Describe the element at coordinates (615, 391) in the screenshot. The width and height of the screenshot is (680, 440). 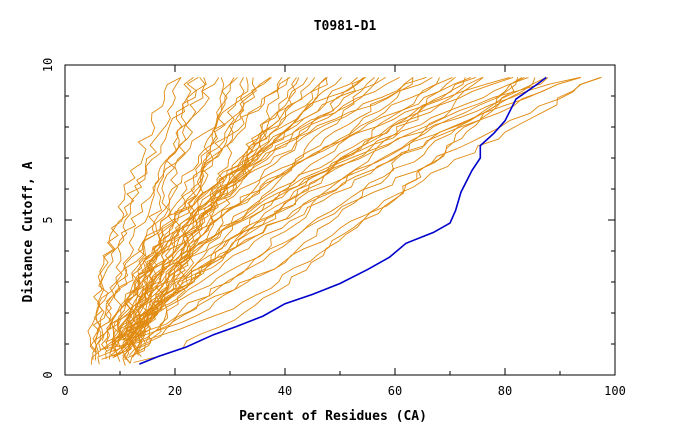
I see `x-tick-label: 100` at that location.